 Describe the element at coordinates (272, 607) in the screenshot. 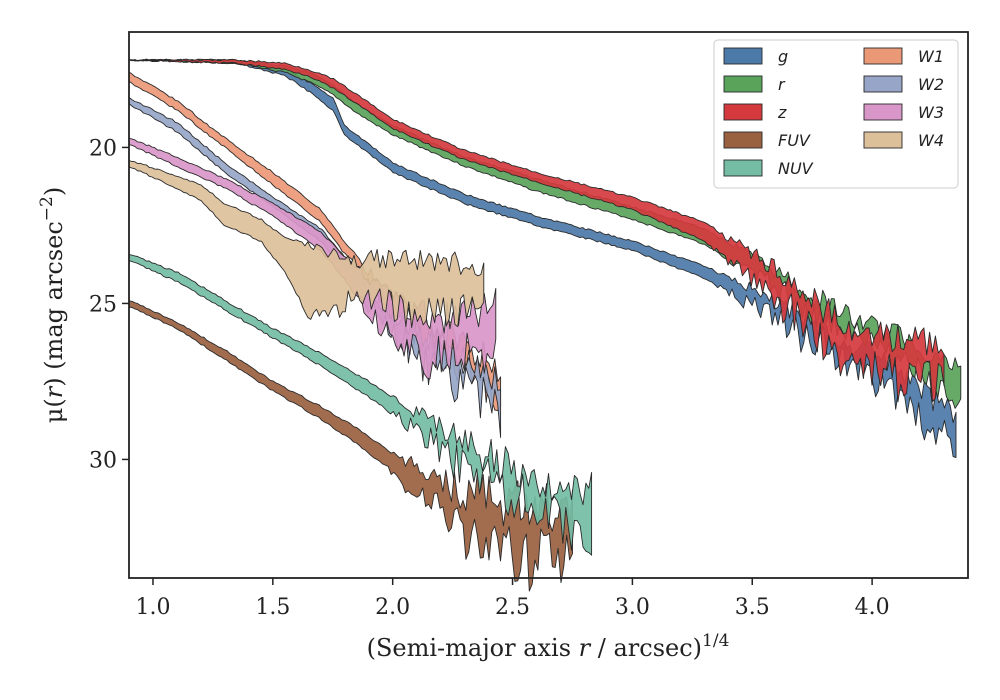

I see `x-tick-label: 1.5` at that location.